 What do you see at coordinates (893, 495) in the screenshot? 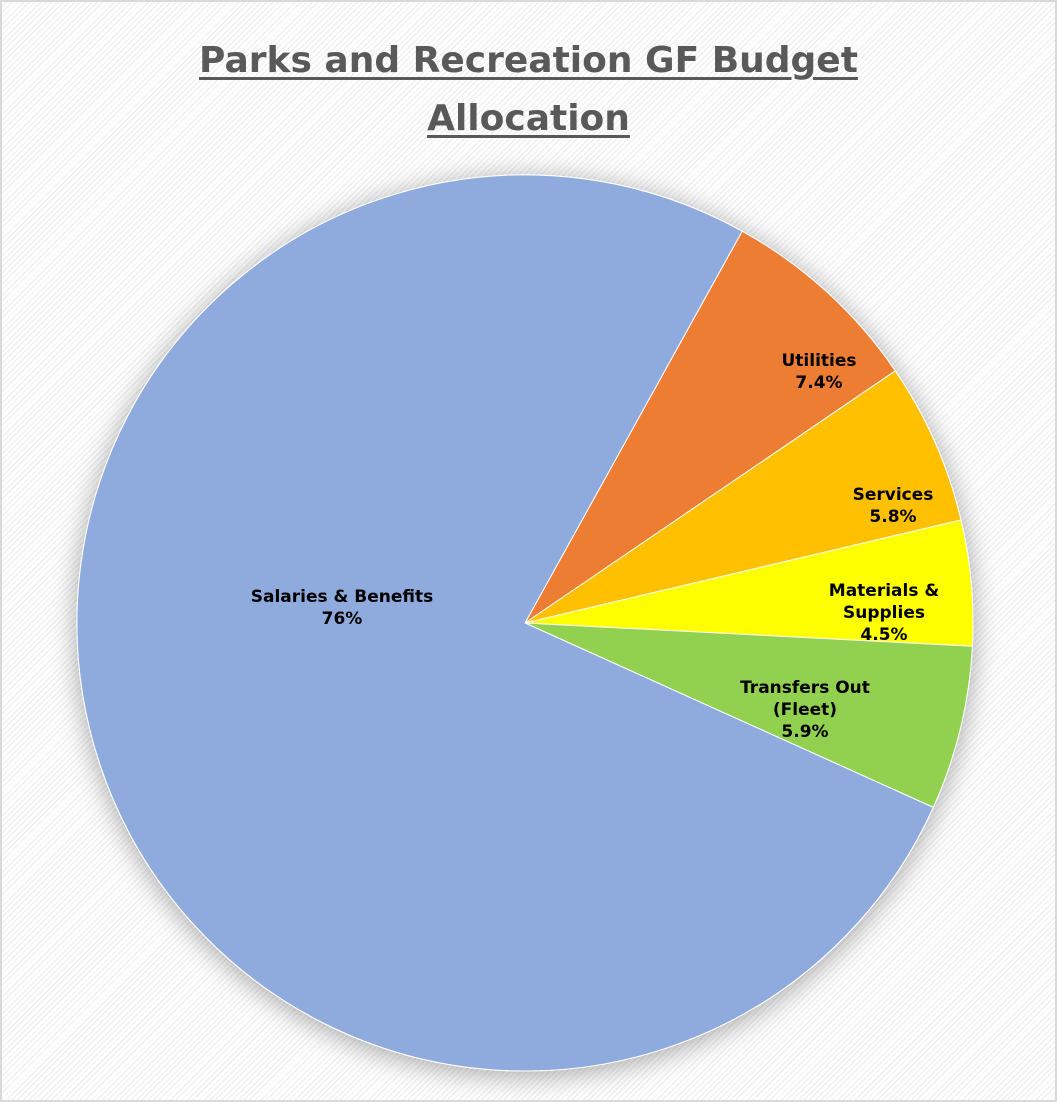
I see `data-label-category: Services` at bounding box center [893, 495].